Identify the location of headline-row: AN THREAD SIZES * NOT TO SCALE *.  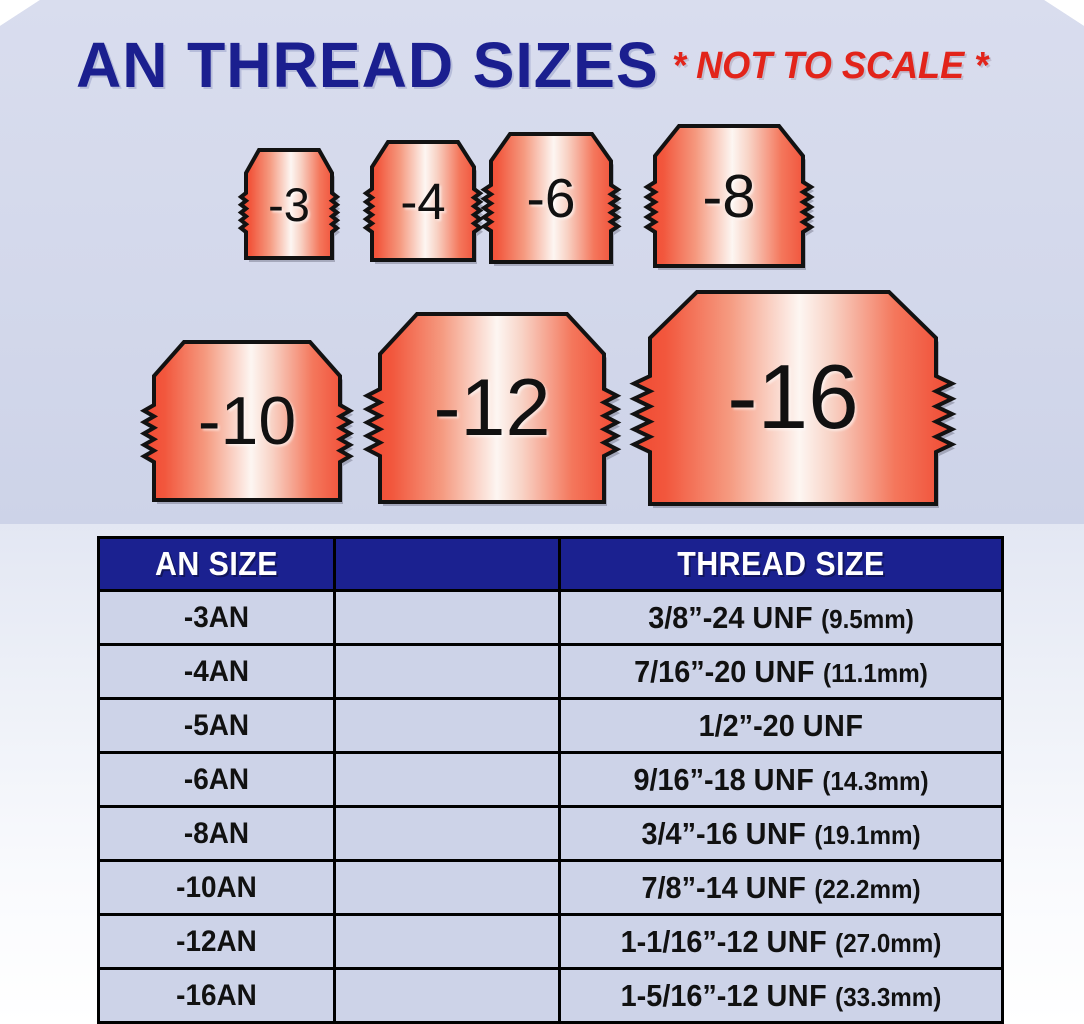
(542, 65).